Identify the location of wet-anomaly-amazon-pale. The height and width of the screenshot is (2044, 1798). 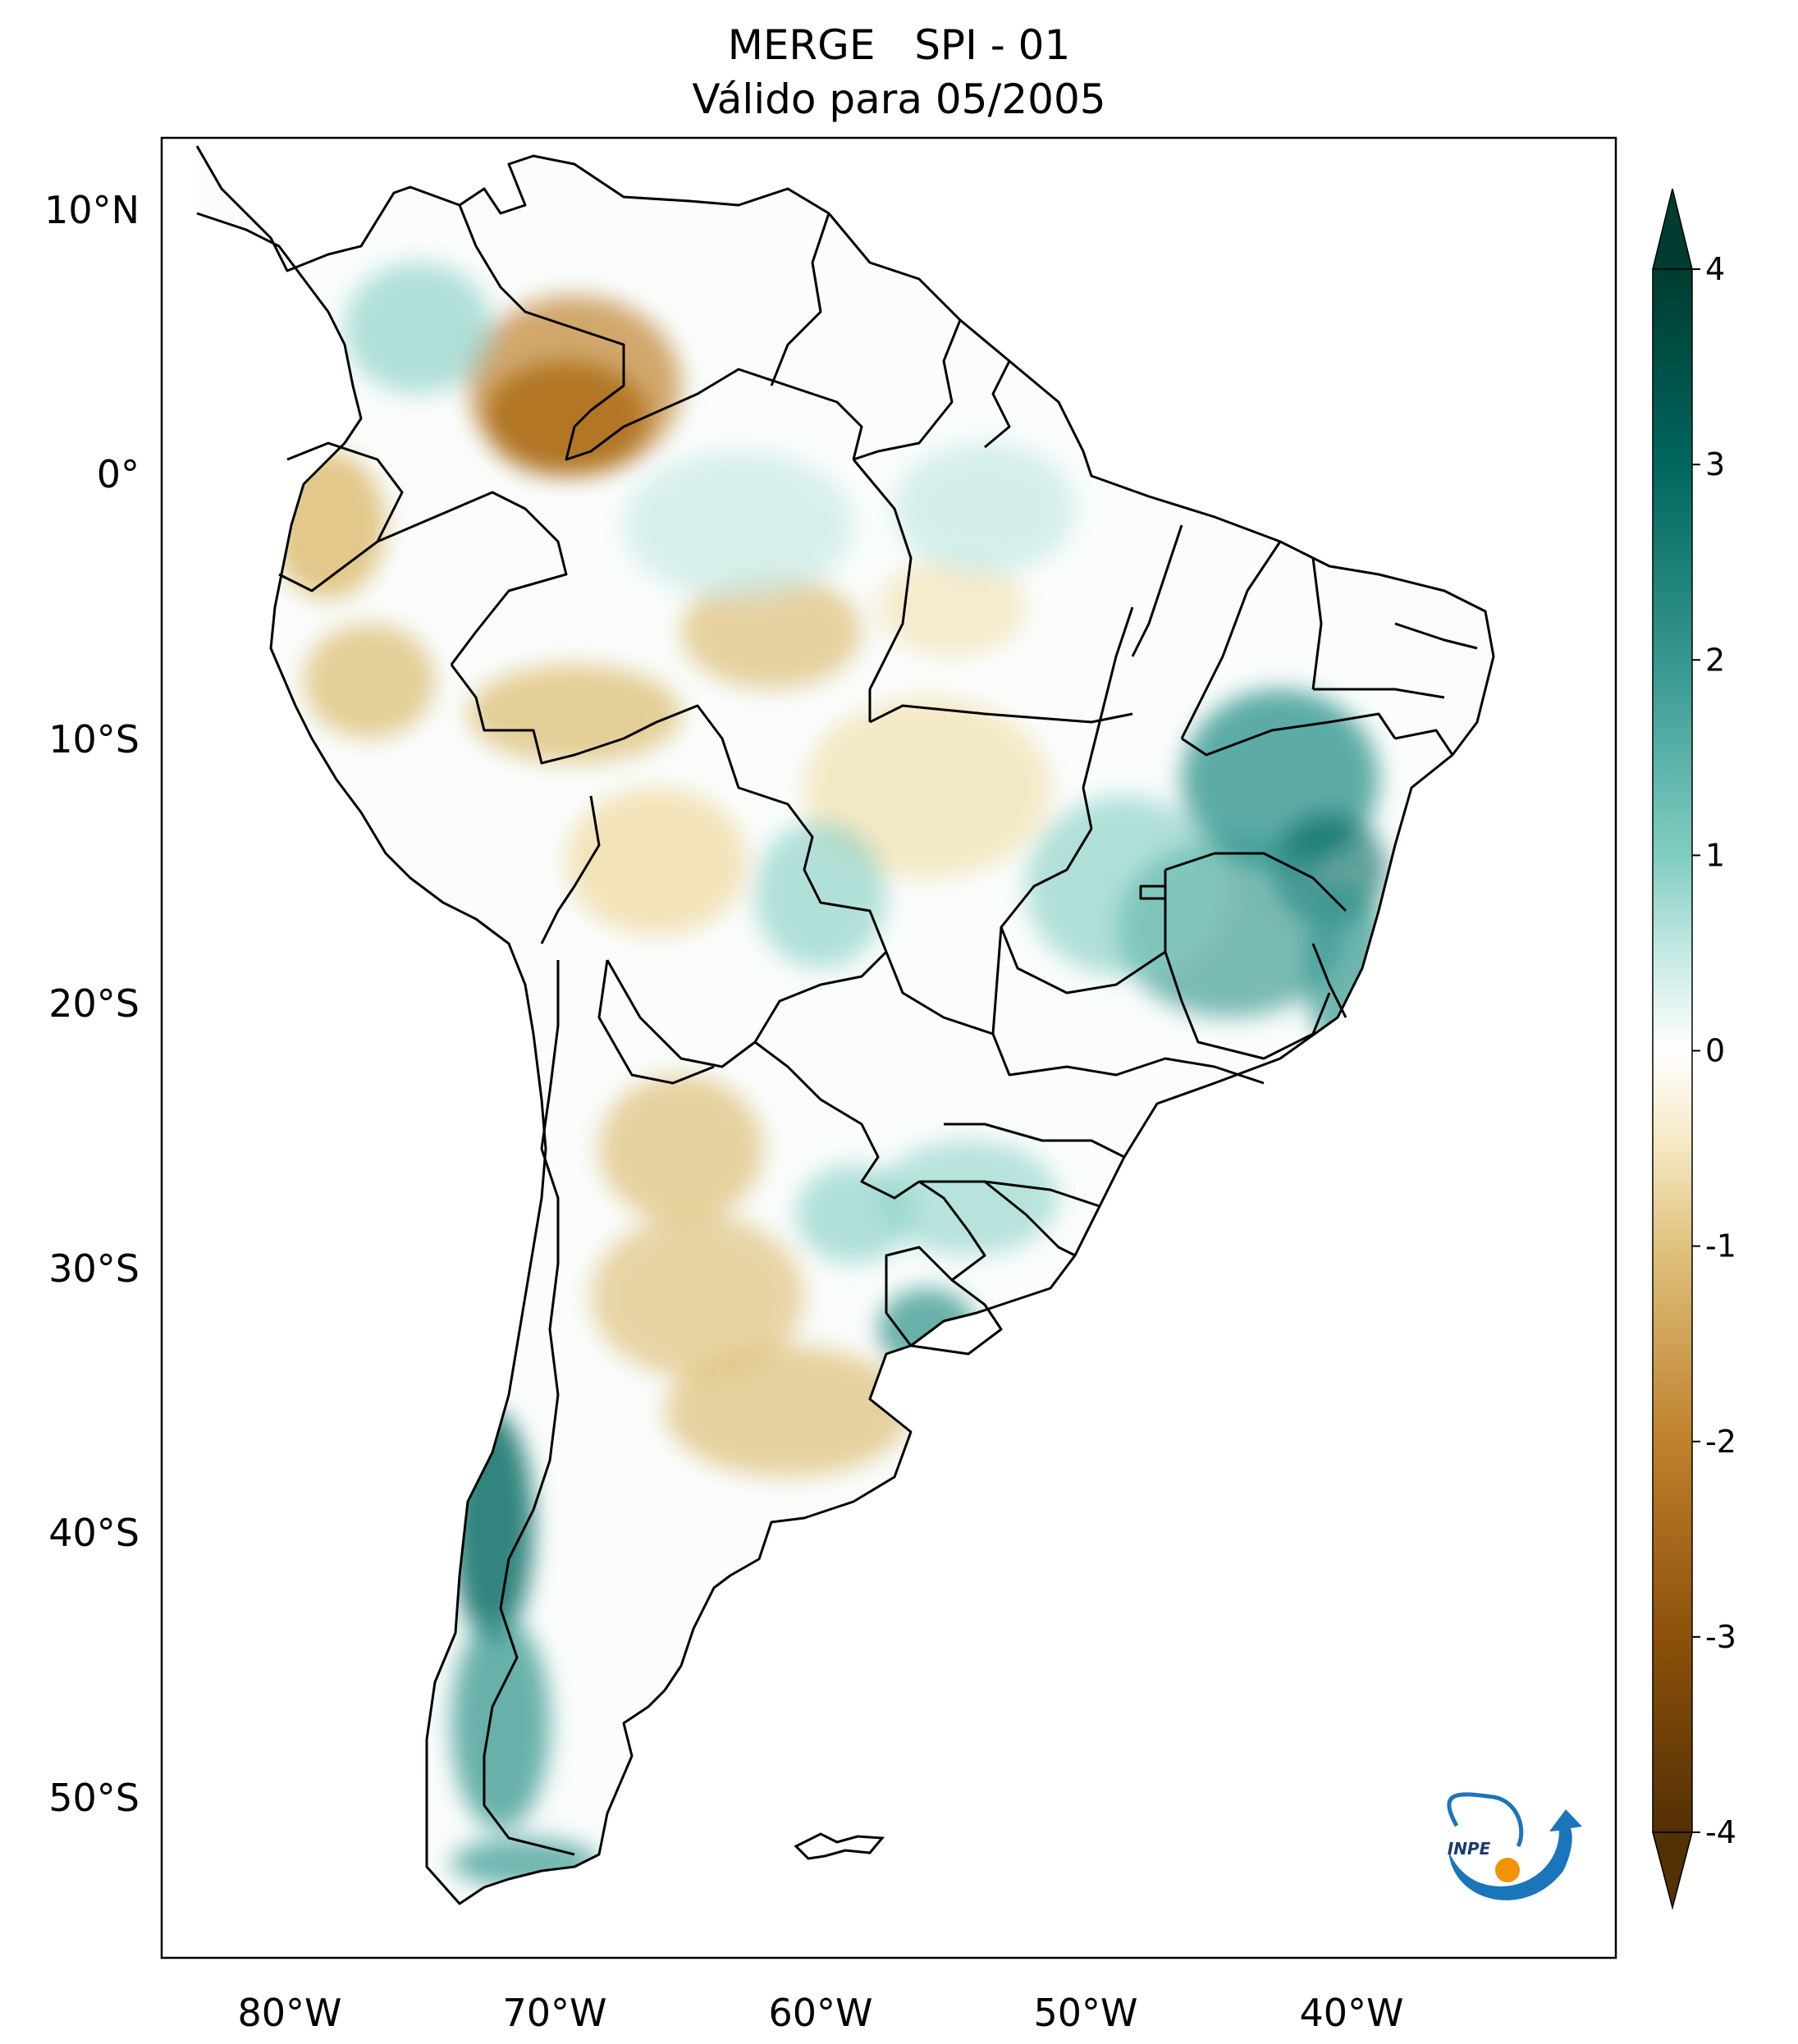
(738, 525).